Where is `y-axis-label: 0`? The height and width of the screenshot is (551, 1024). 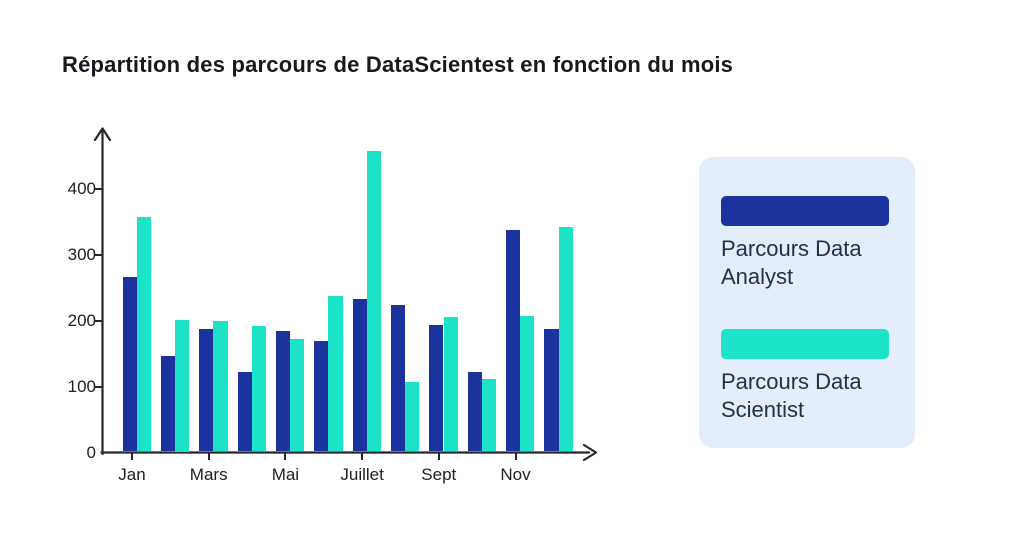 y-axis-label: 0 is located at coordinates (91, 452).